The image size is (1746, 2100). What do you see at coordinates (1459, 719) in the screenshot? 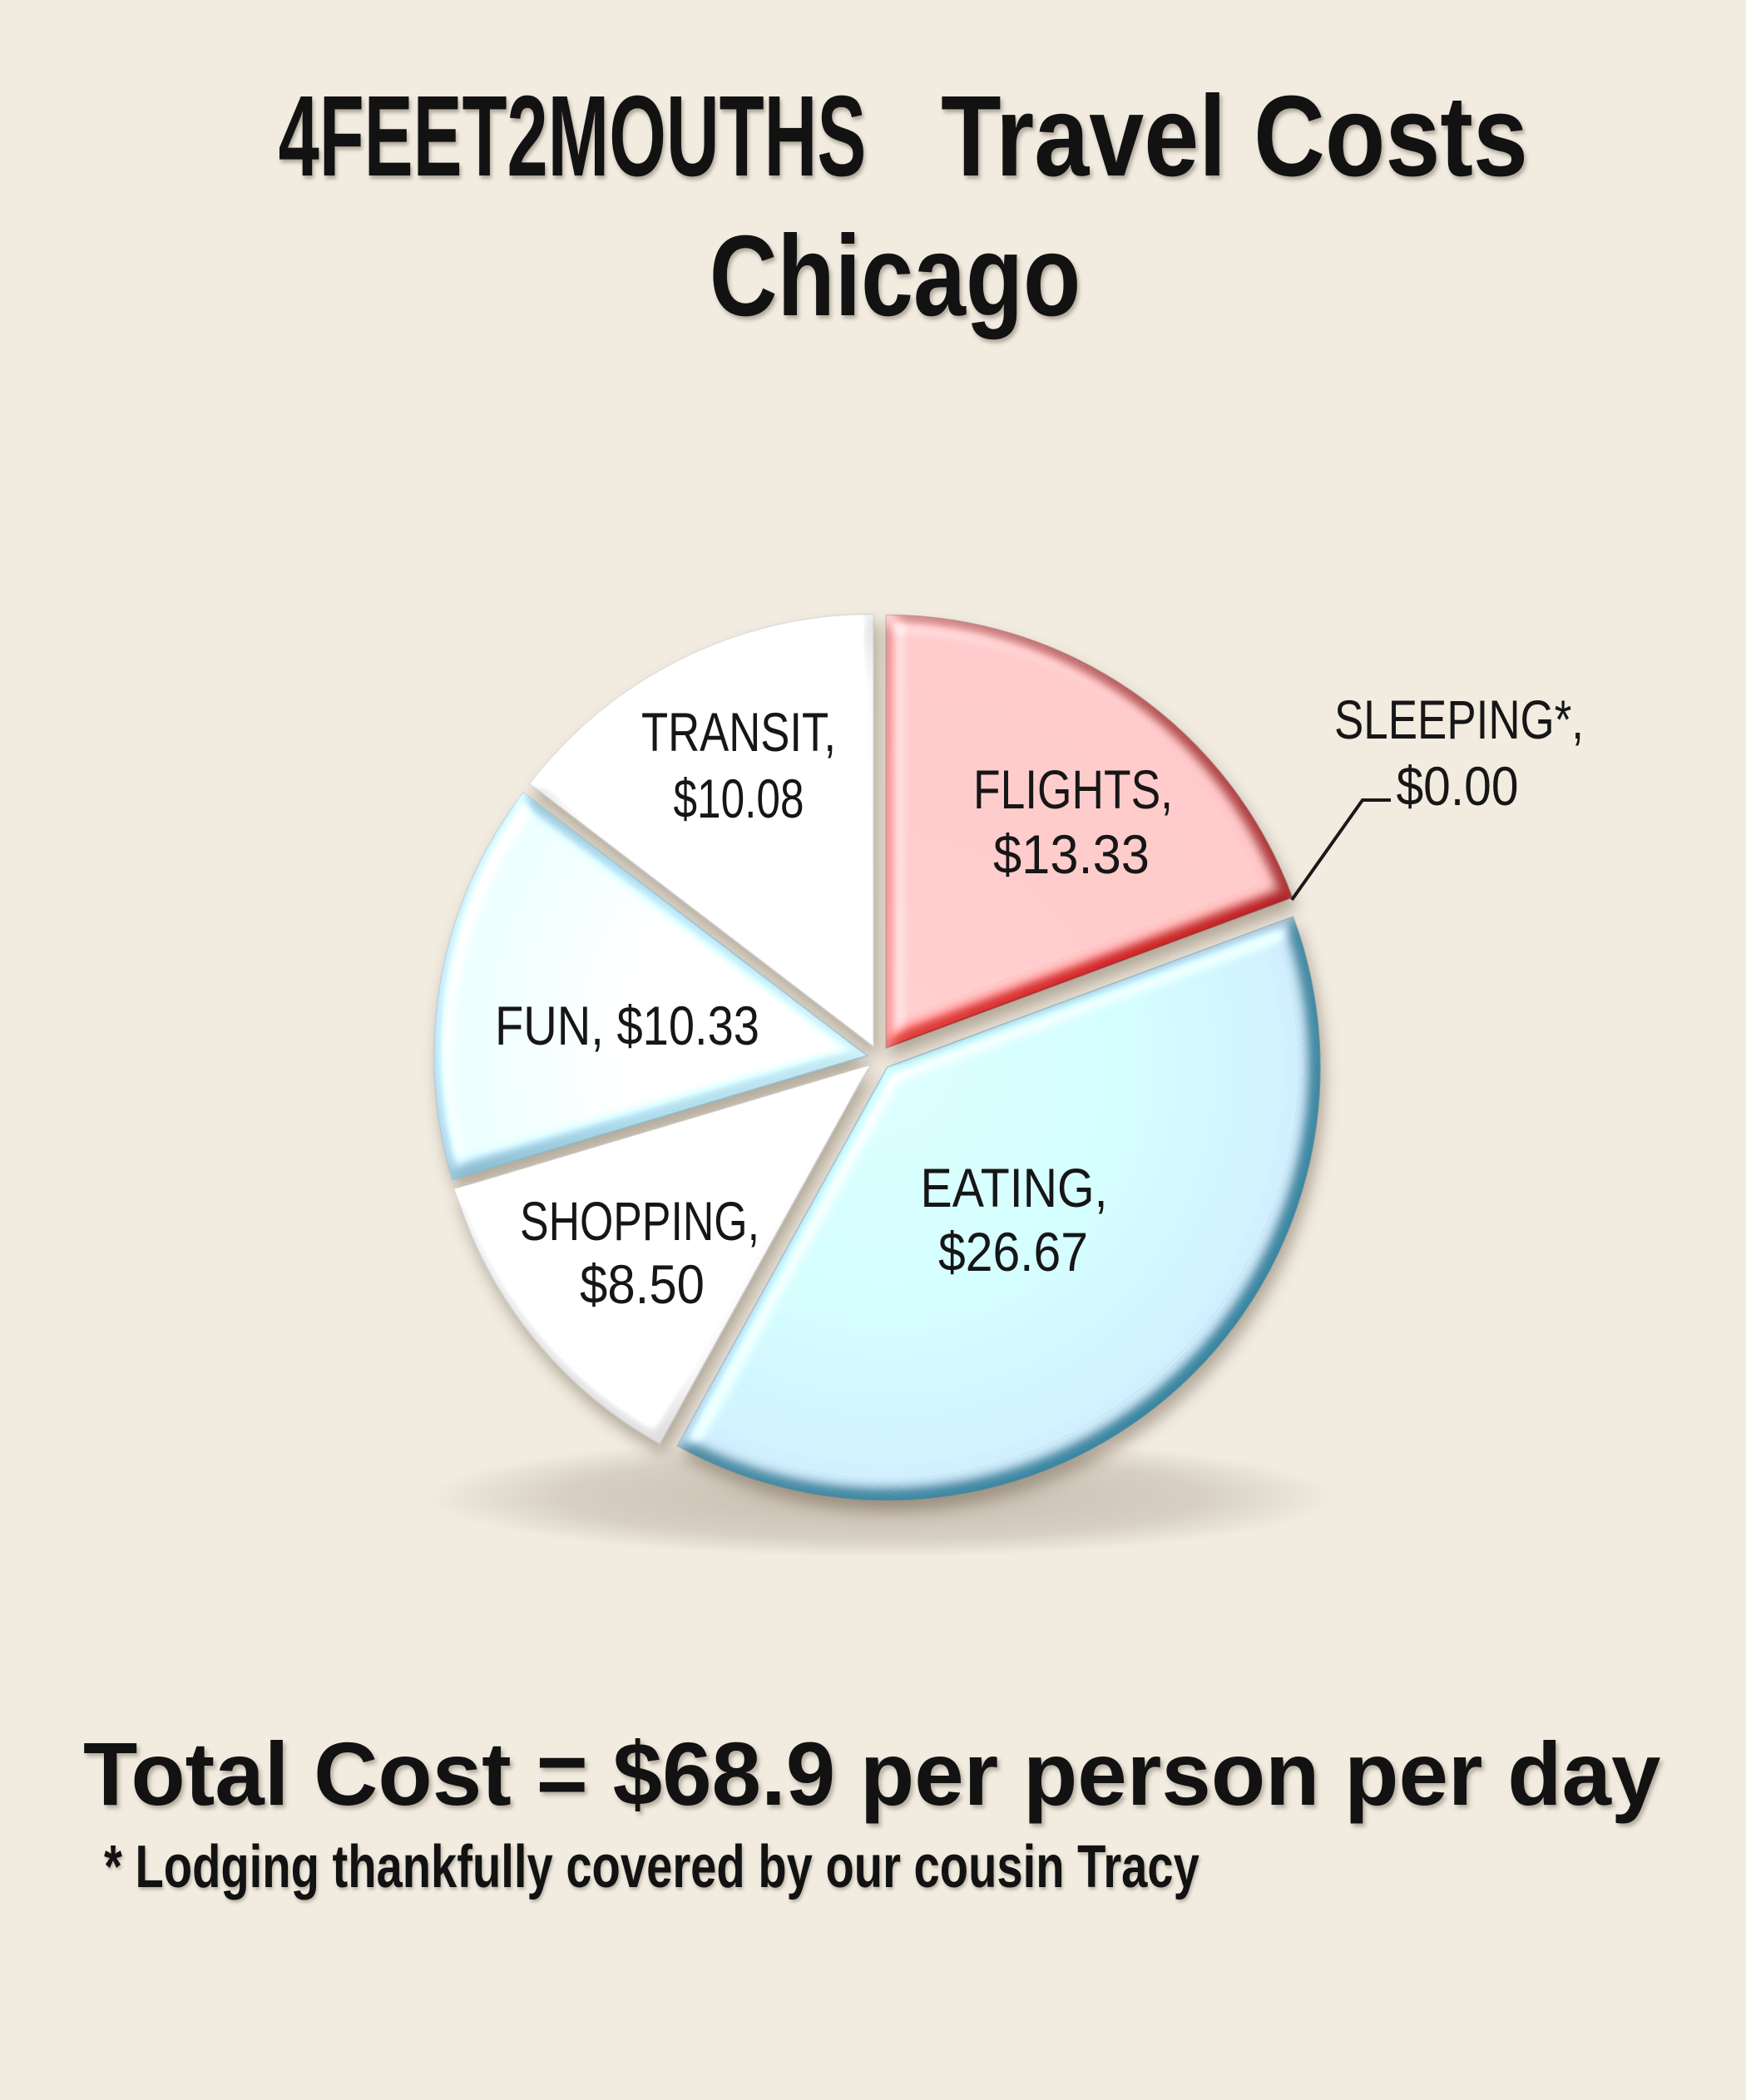
I see `label-sleeping-name: SLEEPING*,` at bounding box center [1459, 719].